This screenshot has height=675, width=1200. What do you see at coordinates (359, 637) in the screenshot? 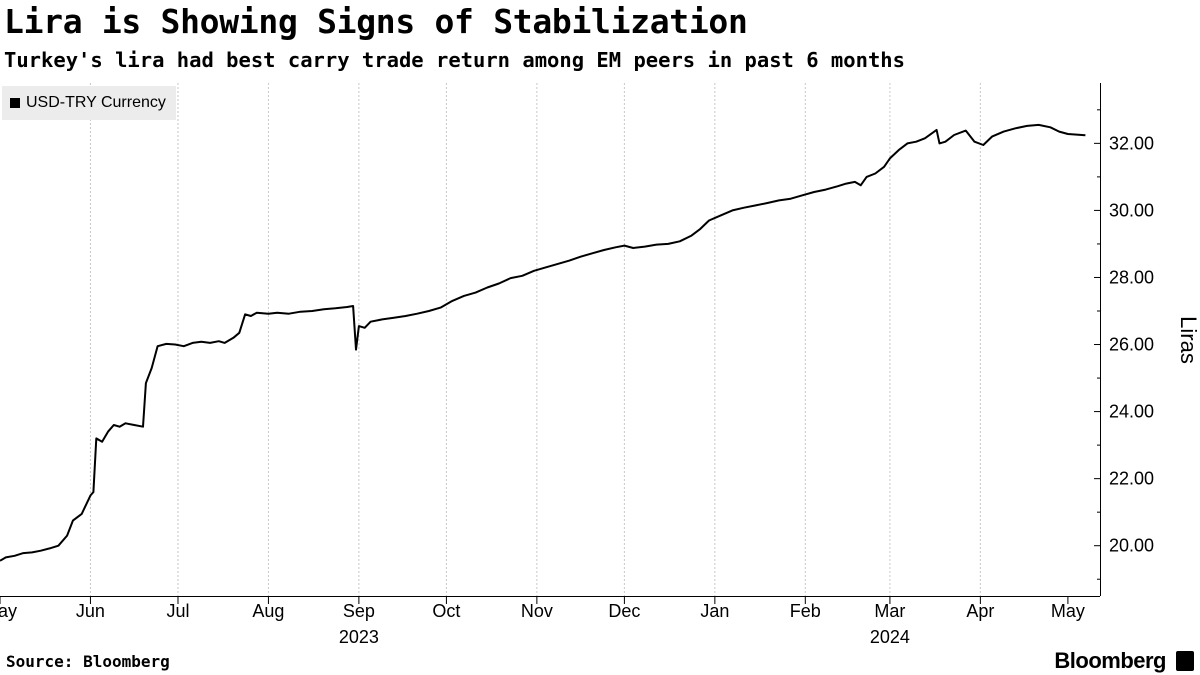
I see `year-label-2023: 2023` at bounding box center [359, 637].